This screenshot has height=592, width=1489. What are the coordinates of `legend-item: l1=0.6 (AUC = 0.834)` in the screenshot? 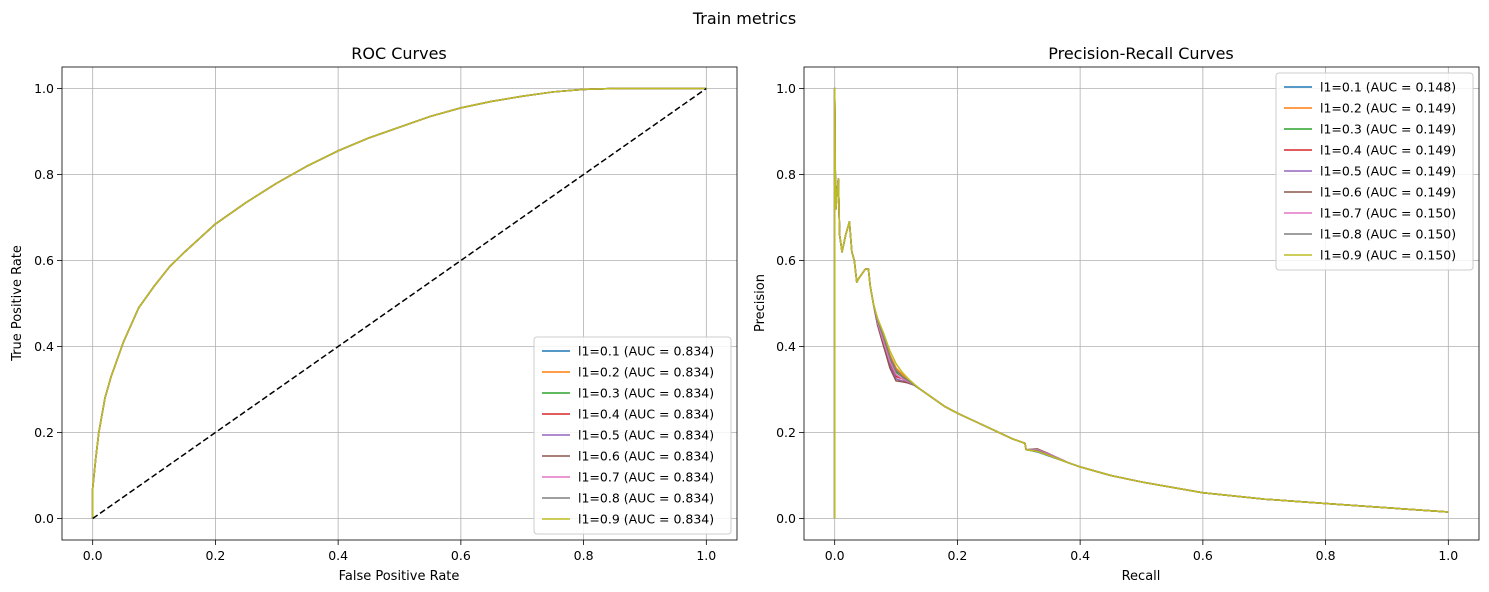 It's located at (628, 456).